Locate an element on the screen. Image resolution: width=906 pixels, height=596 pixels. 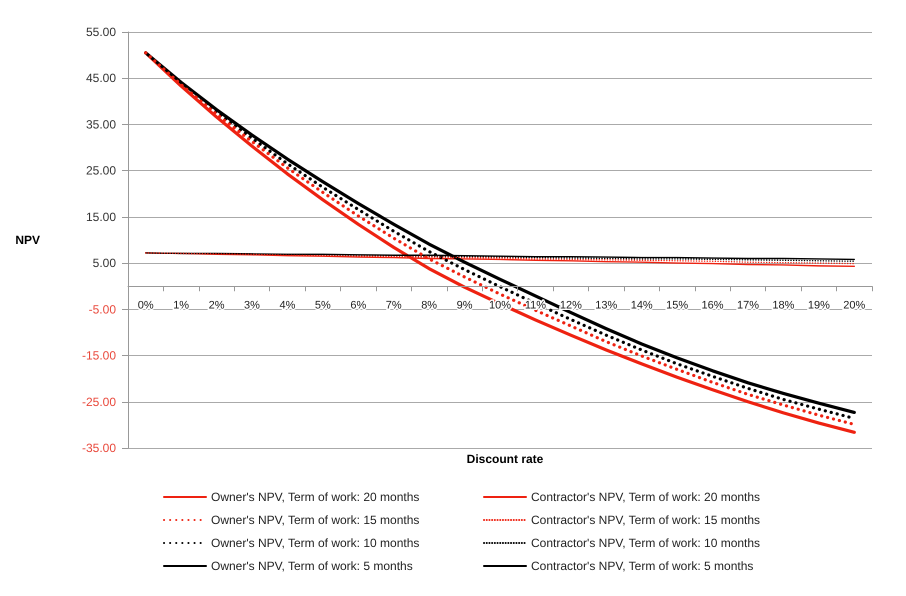
x-tick-label: 5% is located at coordinates (323, 306).